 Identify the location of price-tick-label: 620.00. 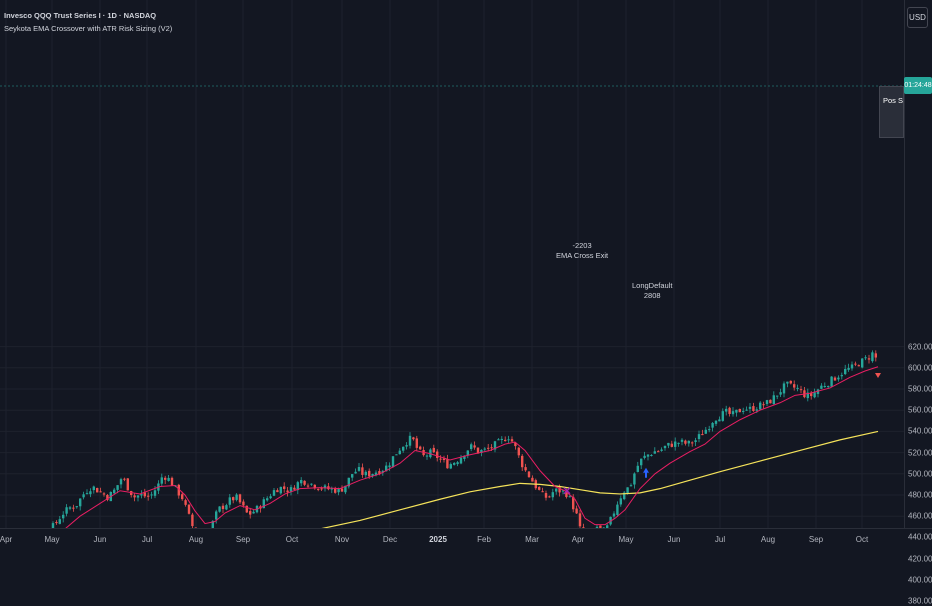
(920, 346).